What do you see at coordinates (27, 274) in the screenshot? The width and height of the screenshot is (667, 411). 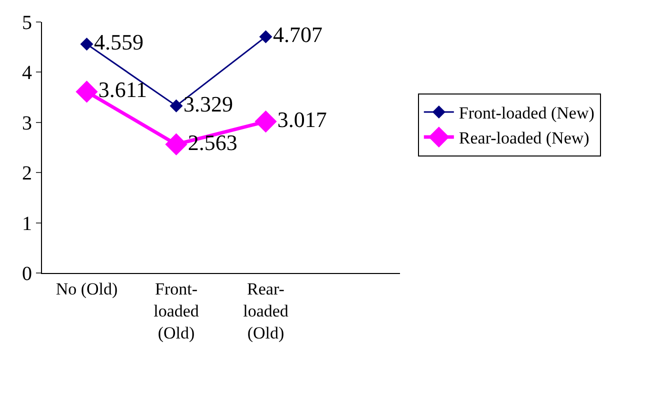 I see `y-tick-label: 0` at bounding box center [27, 274].